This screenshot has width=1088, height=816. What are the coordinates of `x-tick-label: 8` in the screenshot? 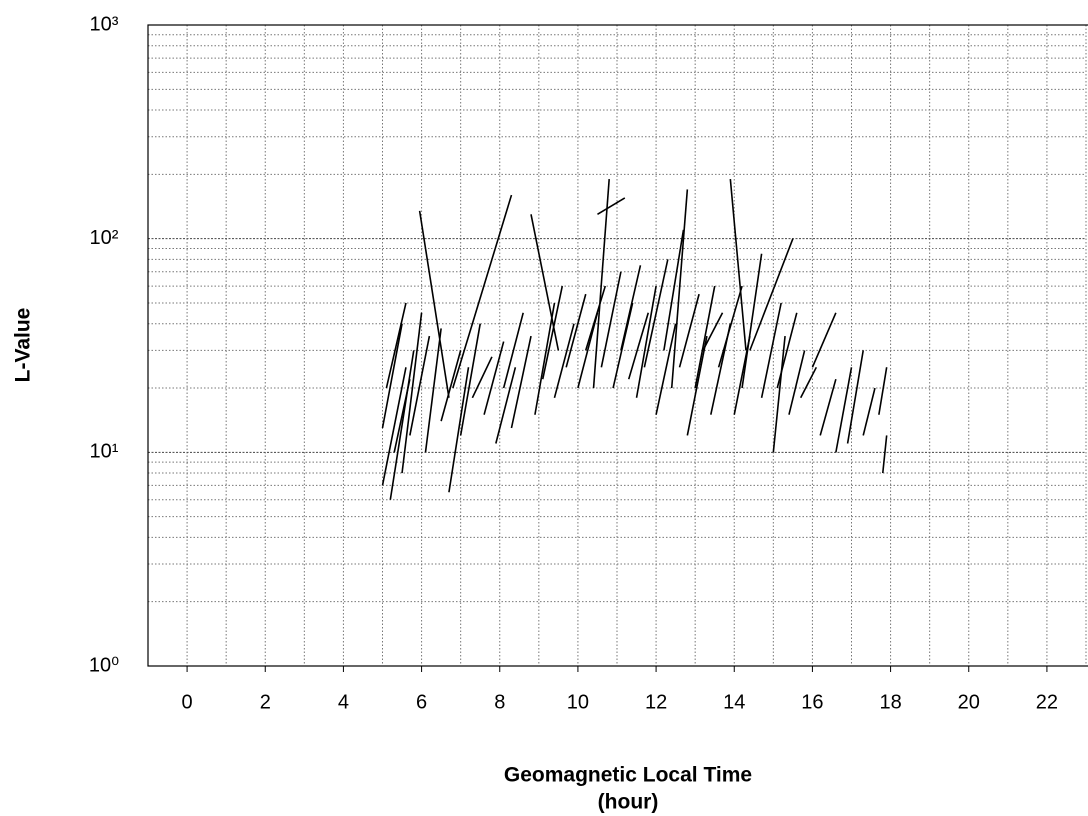 It's located at (499, 702).